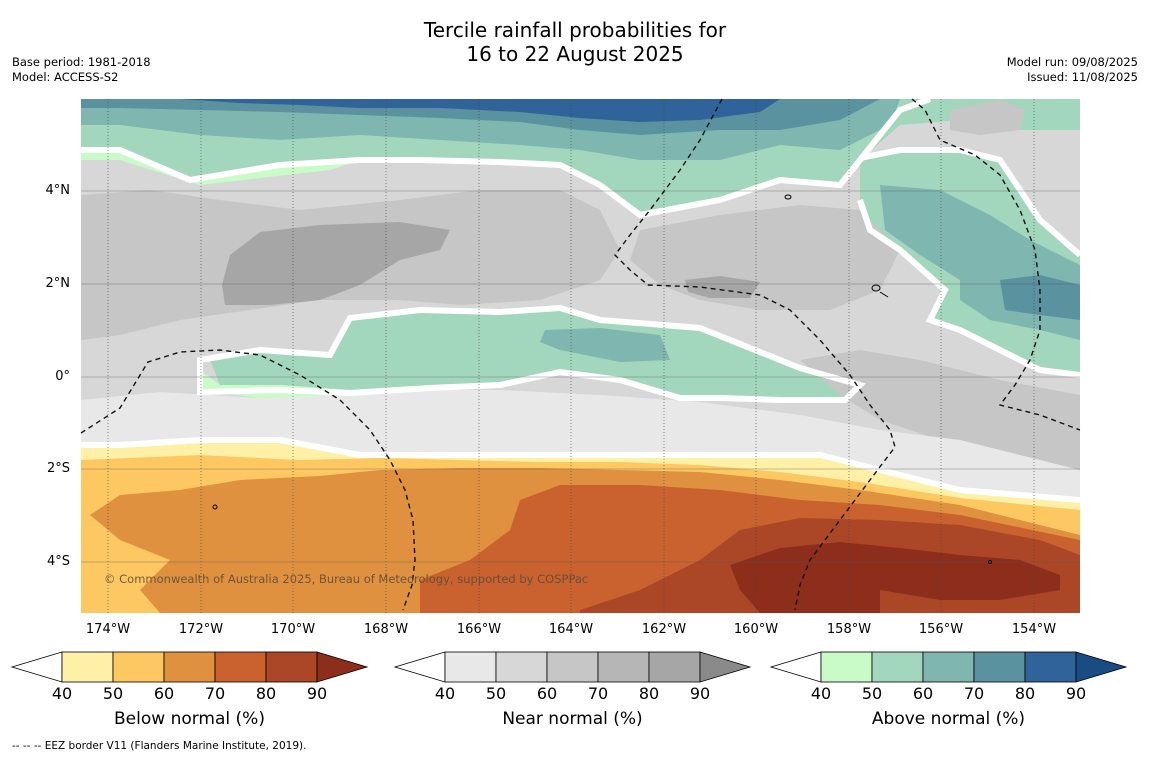  I want to click on lon-label-156w: 156°W, so click(941, 629).